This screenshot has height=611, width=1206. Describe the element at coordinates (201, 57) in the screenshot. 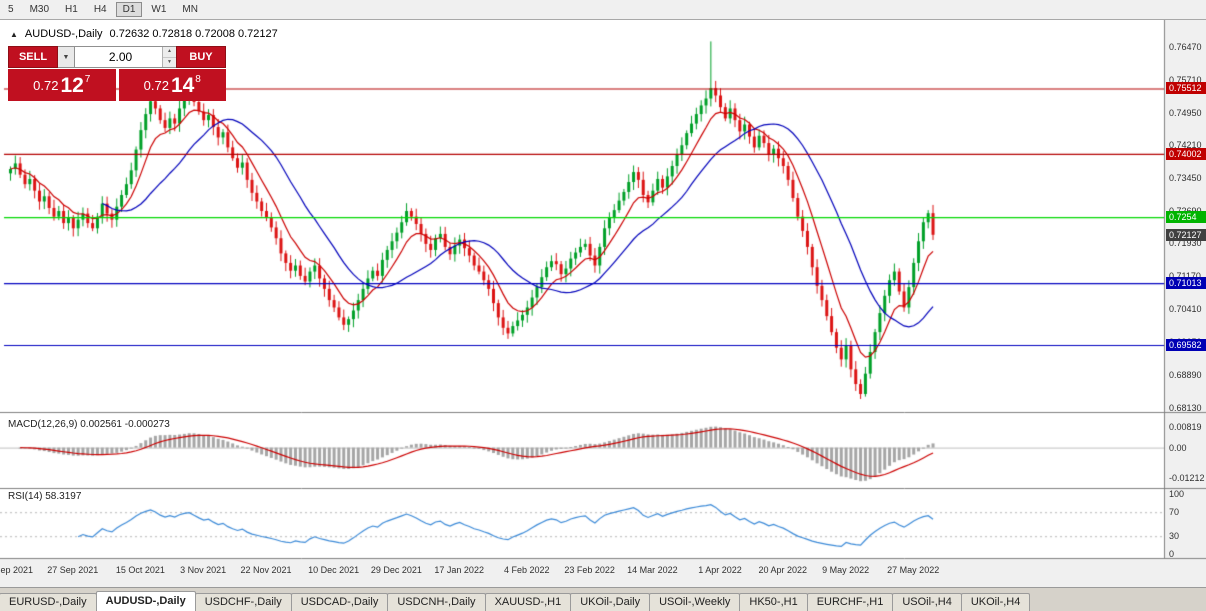

I see `buy-button: BUY` at that location.